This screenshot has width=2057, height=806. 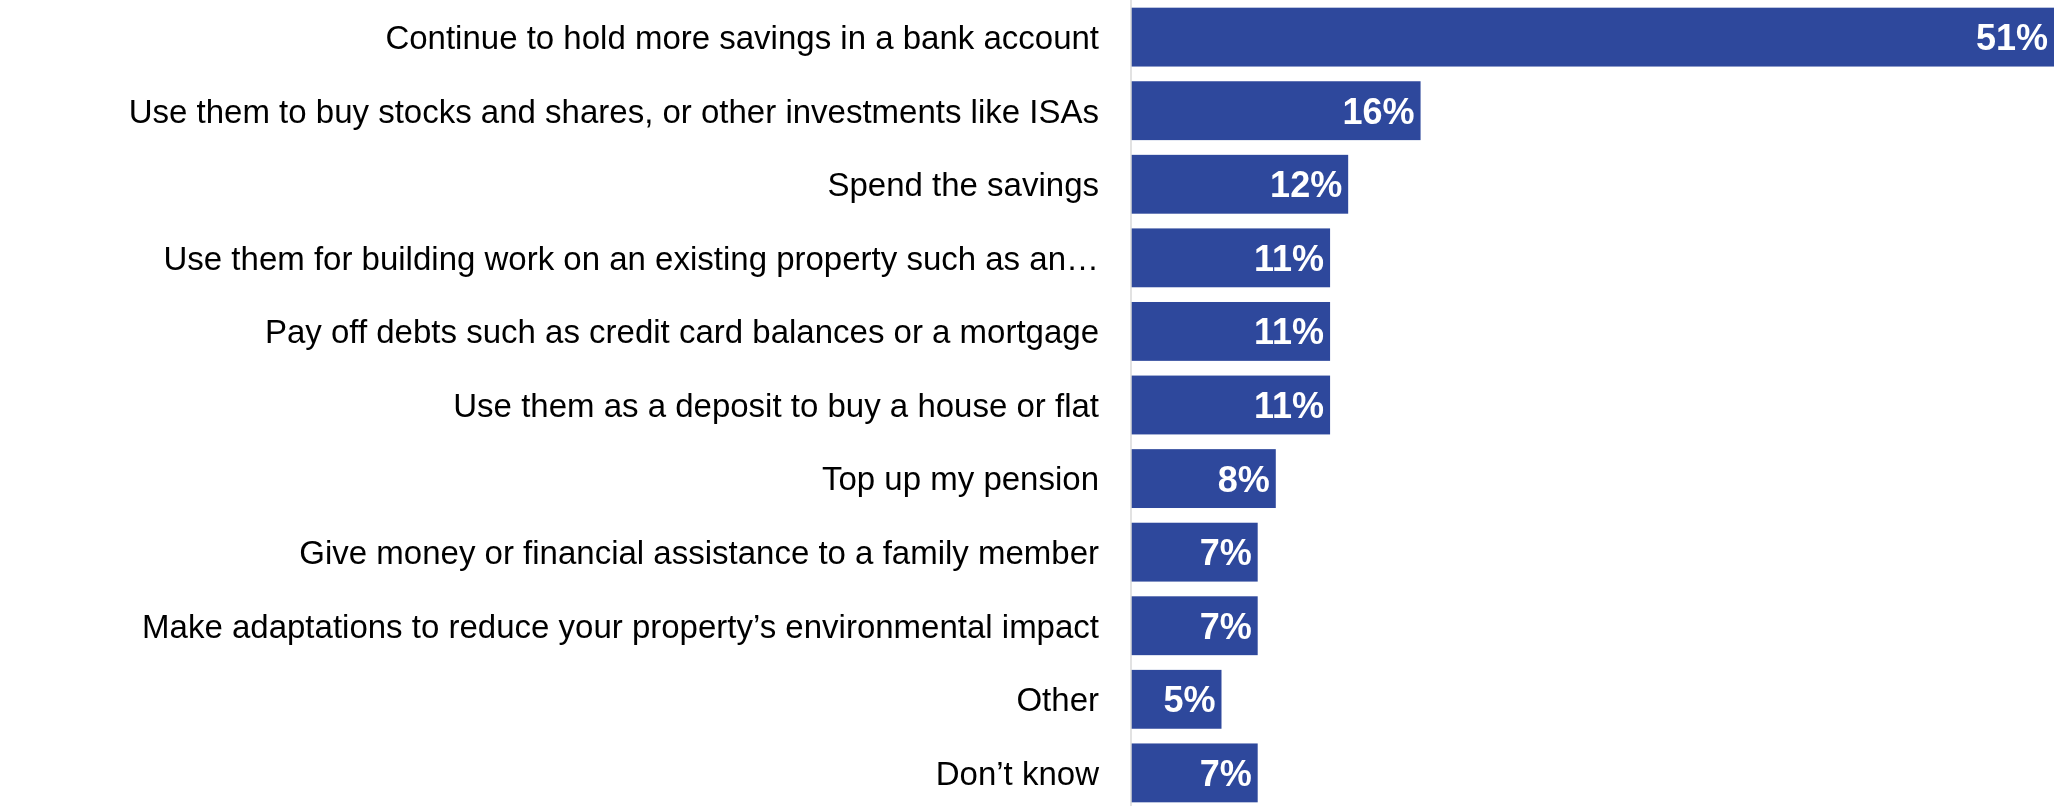 I want to click on y-tick-label: Spend the savings, so click(x=963, y=185).